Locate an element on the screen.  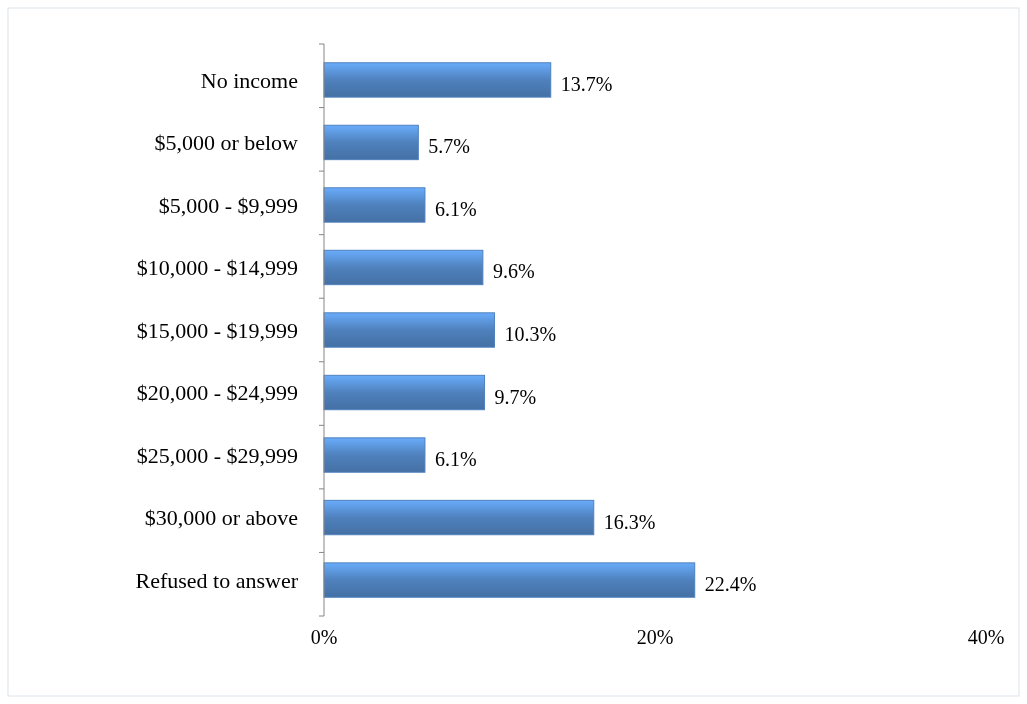
x-tick-label: 20% is located at coordinates (655, 637).